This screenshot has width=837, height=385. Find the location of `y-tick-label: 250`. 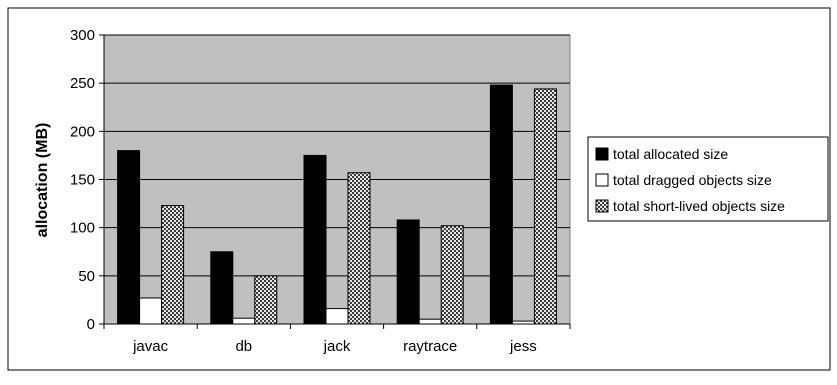

y-tick-label: 250 is located at coordinates (82, 83).